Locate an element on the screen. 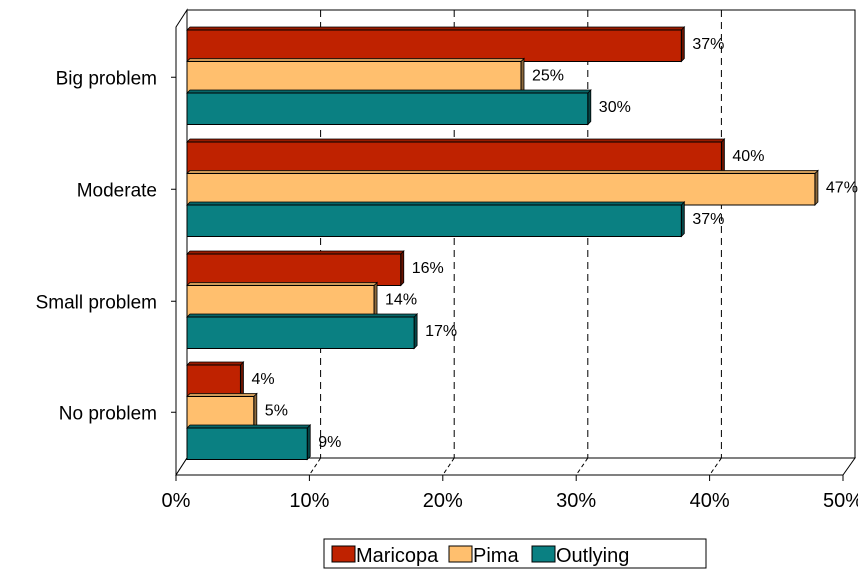 The image size is (858, 569). bar-pima-no-problem is located at coordinates (220, 412).